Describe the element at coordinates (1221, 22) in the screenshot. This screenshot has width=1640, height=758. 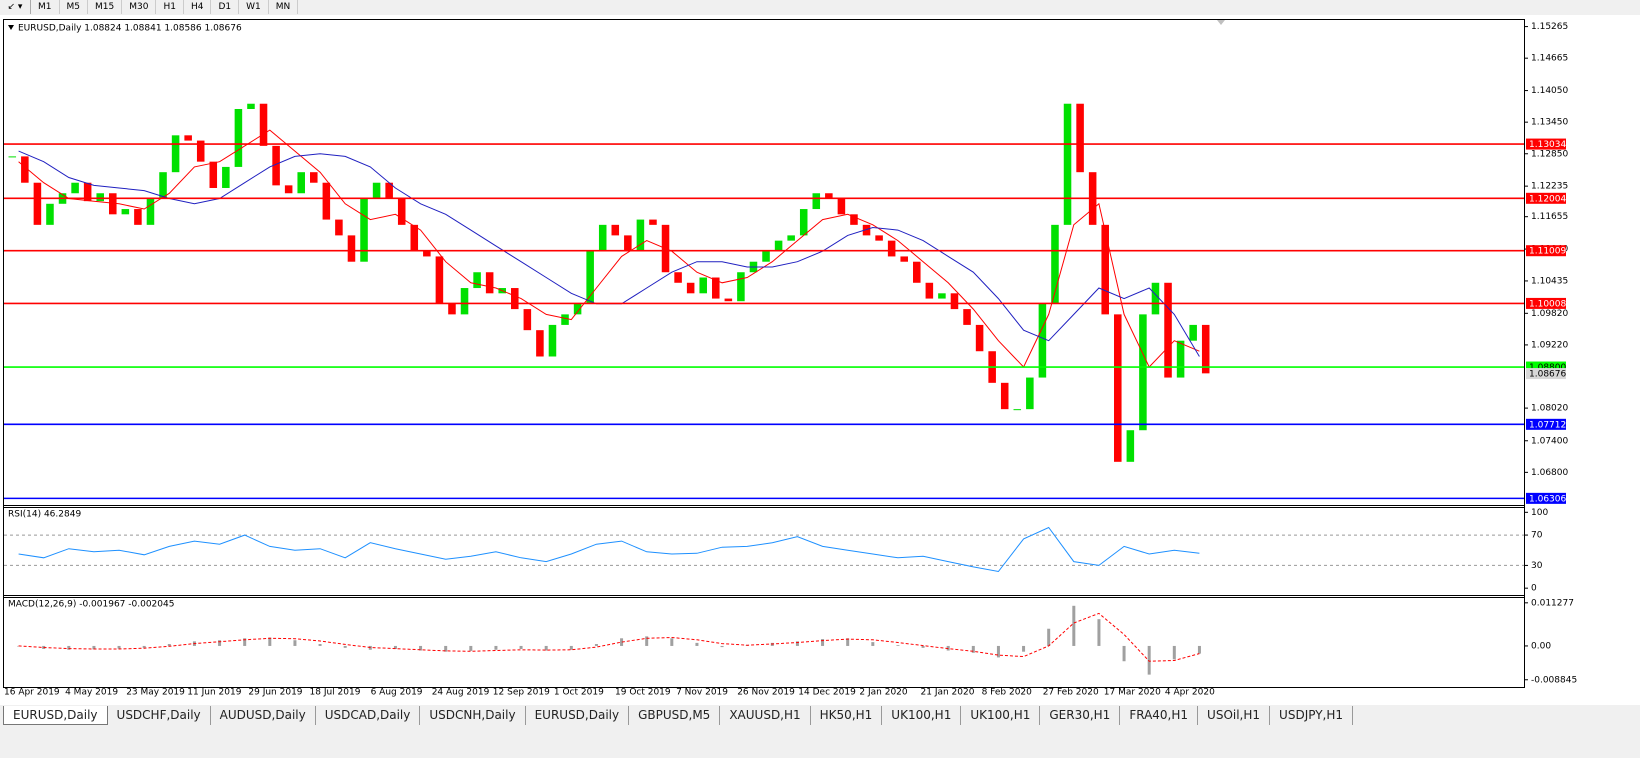
I see `shift-marker` at that location.